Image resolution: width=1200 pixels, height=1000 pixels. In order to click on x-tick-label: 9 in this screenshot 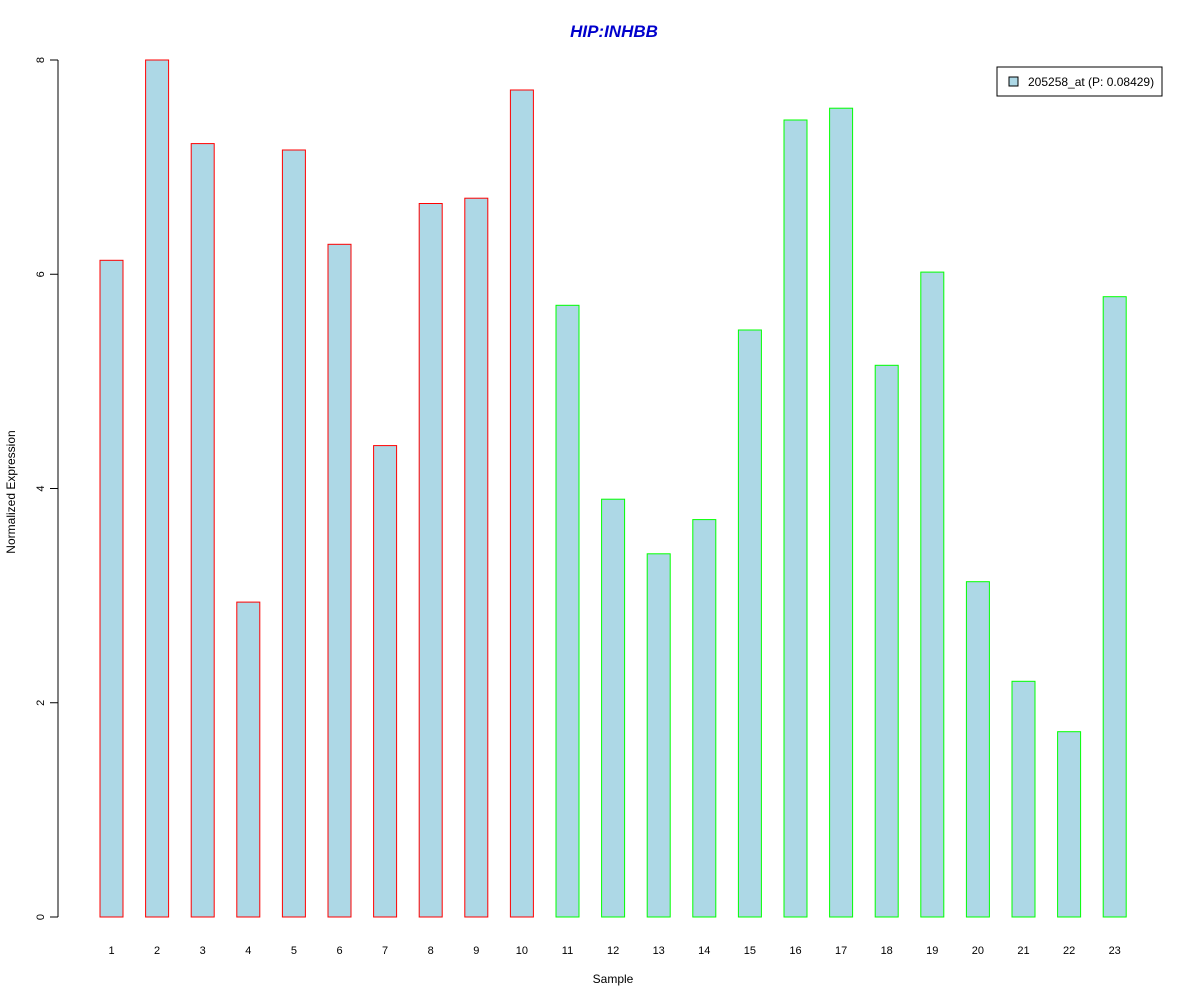, I will do `click(476, 951)`.